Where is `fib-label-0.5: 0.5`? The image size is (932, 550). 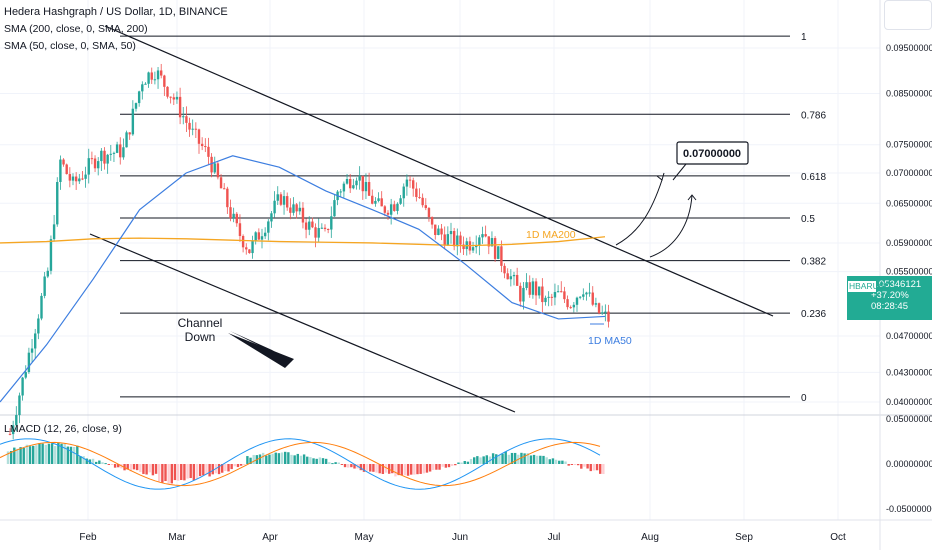 fib-label-0.5: 0.5 is located at coordinates (808, 219).